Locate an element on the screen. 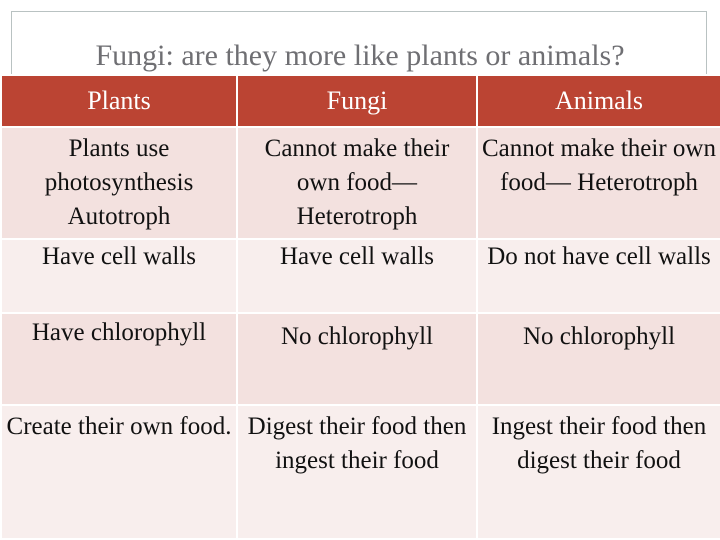  header-animals: Animals is located at coordinates (598, 101).